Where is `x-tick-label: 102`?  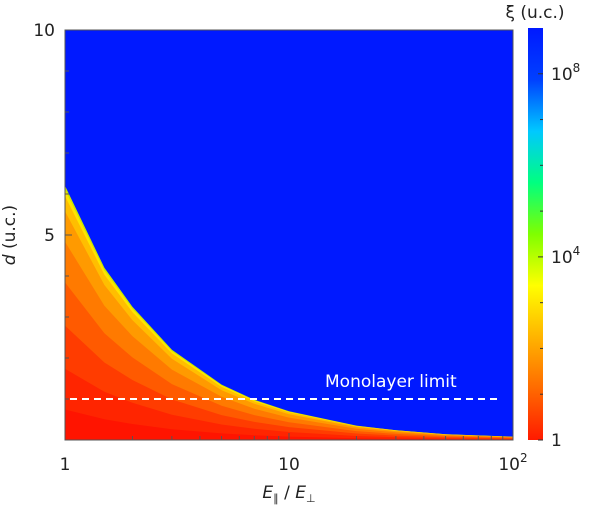 x-tick-label: 102 is located at coordinates (512, 463).